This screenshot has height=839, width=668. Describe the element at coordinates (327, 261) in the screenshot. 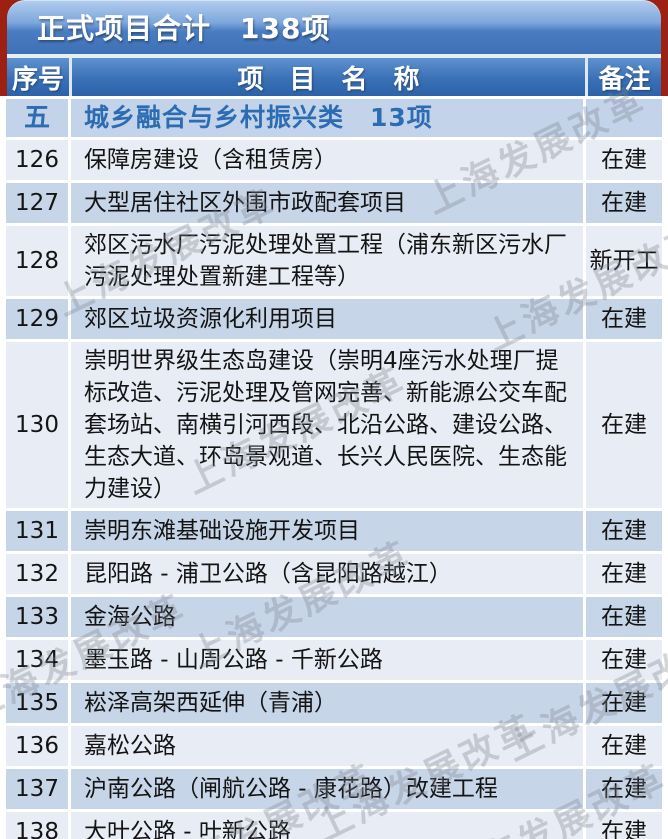

I see `project-name: 郊区污水厂污泥处理处置工程（浦东新区污水厂污泥处理处置新建工程等）` at that location.